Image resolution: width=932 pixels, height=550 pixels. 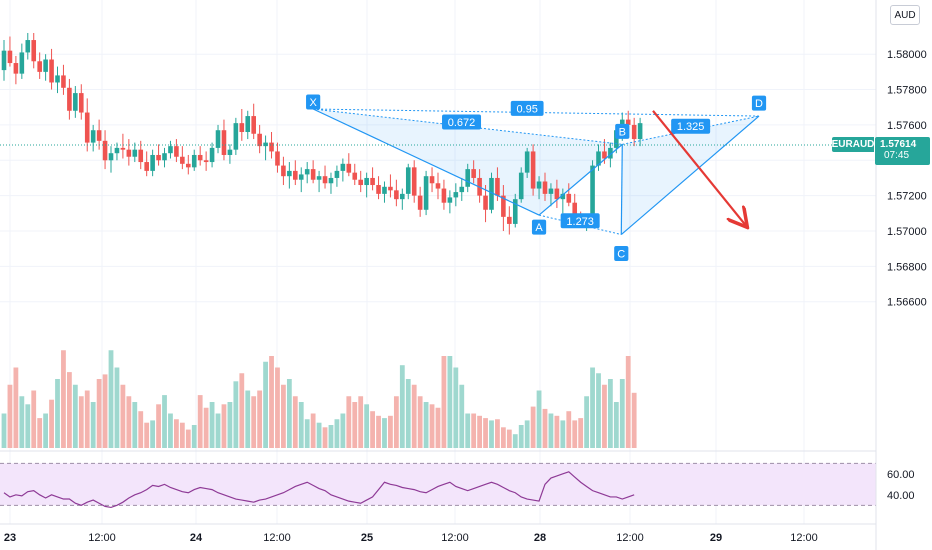 I want to click on svg-text: 0.95, so click(x=526, y=109).